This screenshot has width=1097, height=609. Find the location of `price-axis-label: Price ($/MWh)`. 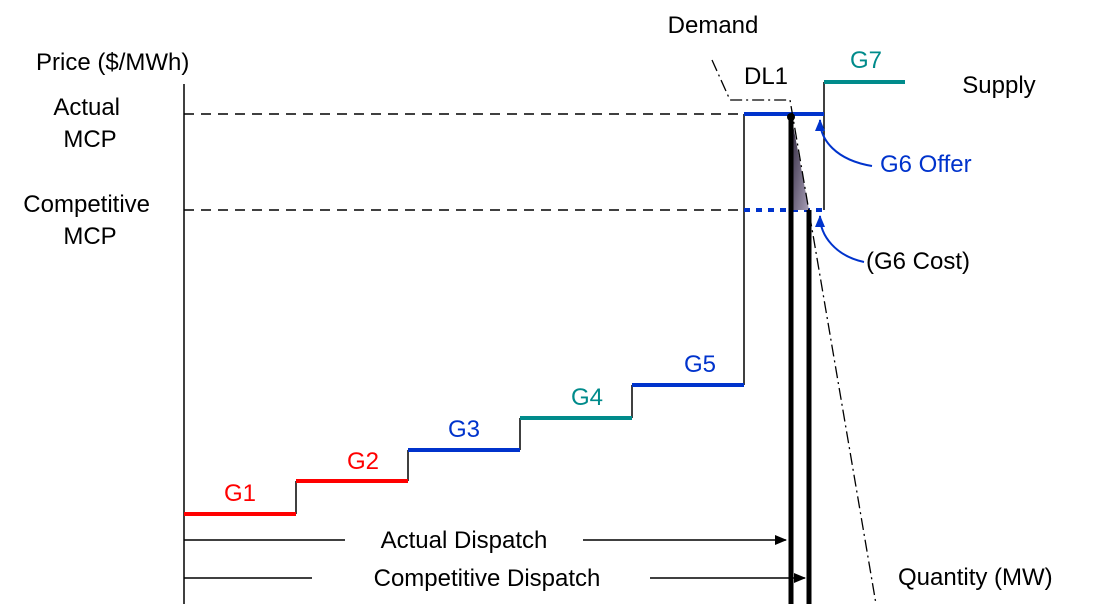

price-axis-label: Price ($/MWh) is located at coordinates (112, 62).